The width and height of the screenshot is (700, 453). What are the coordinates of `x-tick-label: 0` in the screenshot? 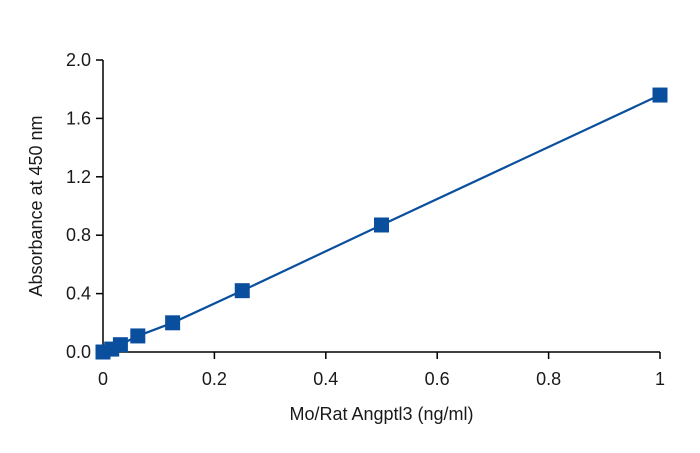 It's located at (103, 379).